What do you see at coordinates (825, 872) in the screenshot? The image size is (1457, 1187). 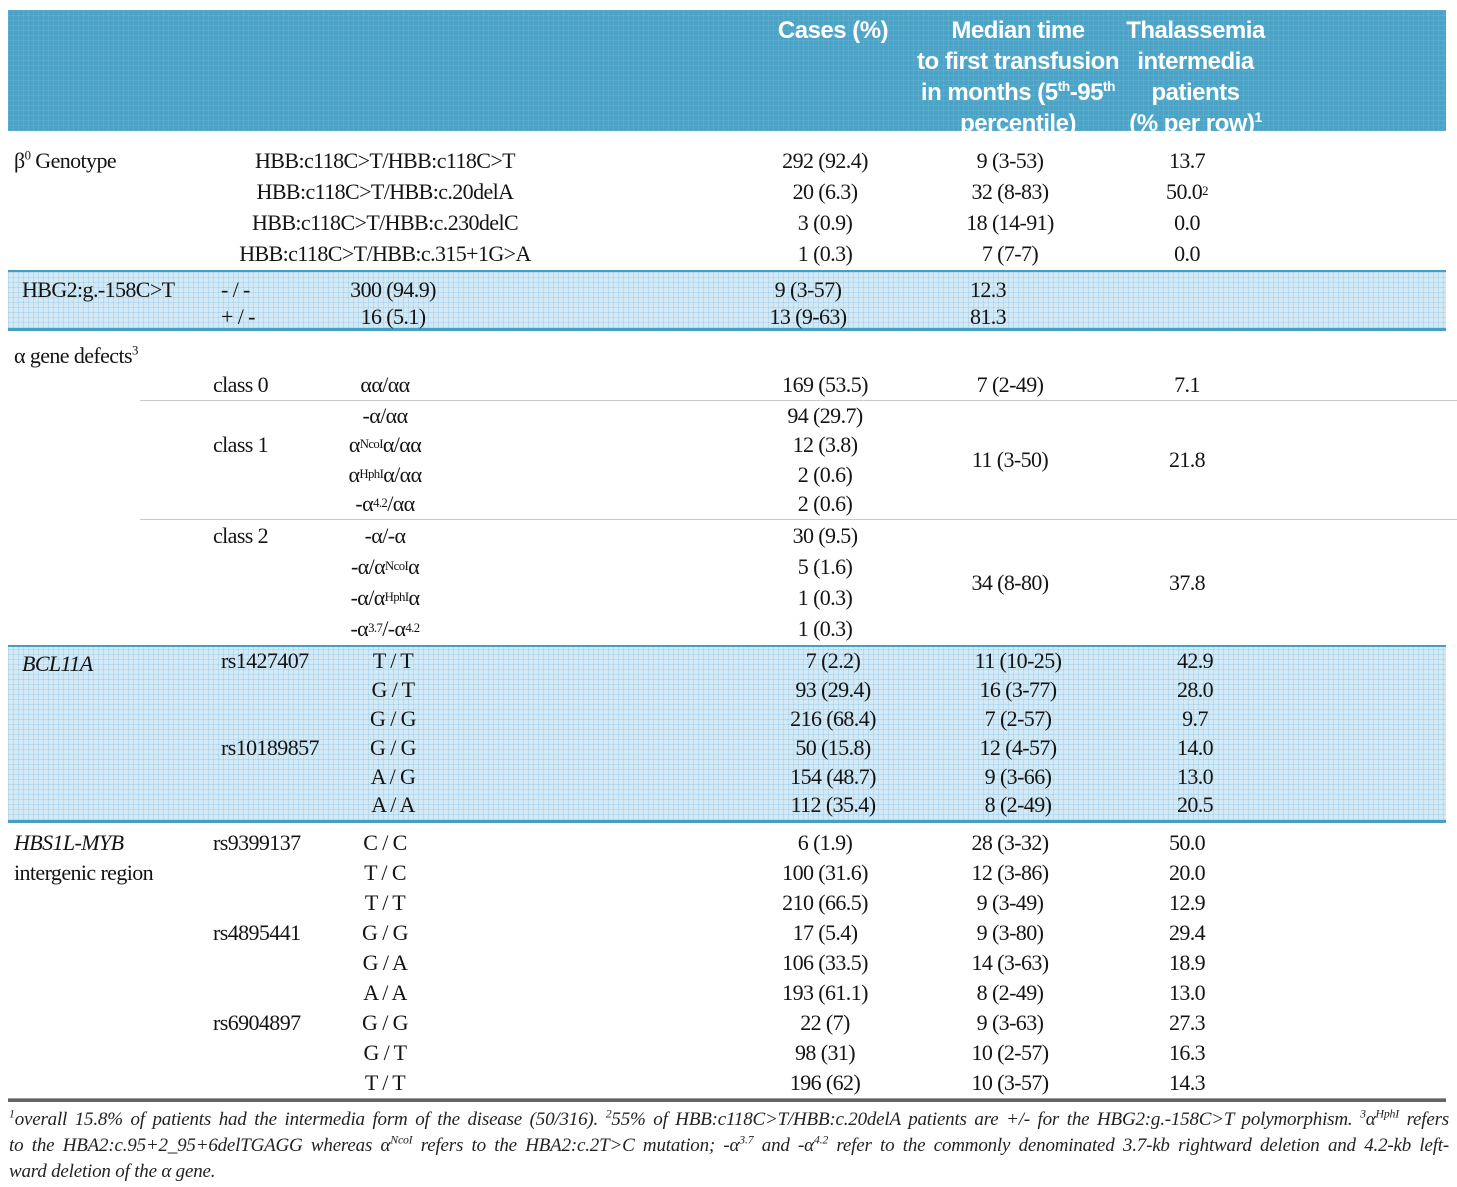 I see `cell-cases: 100 (31.6)` at bounding box center [825, 872].